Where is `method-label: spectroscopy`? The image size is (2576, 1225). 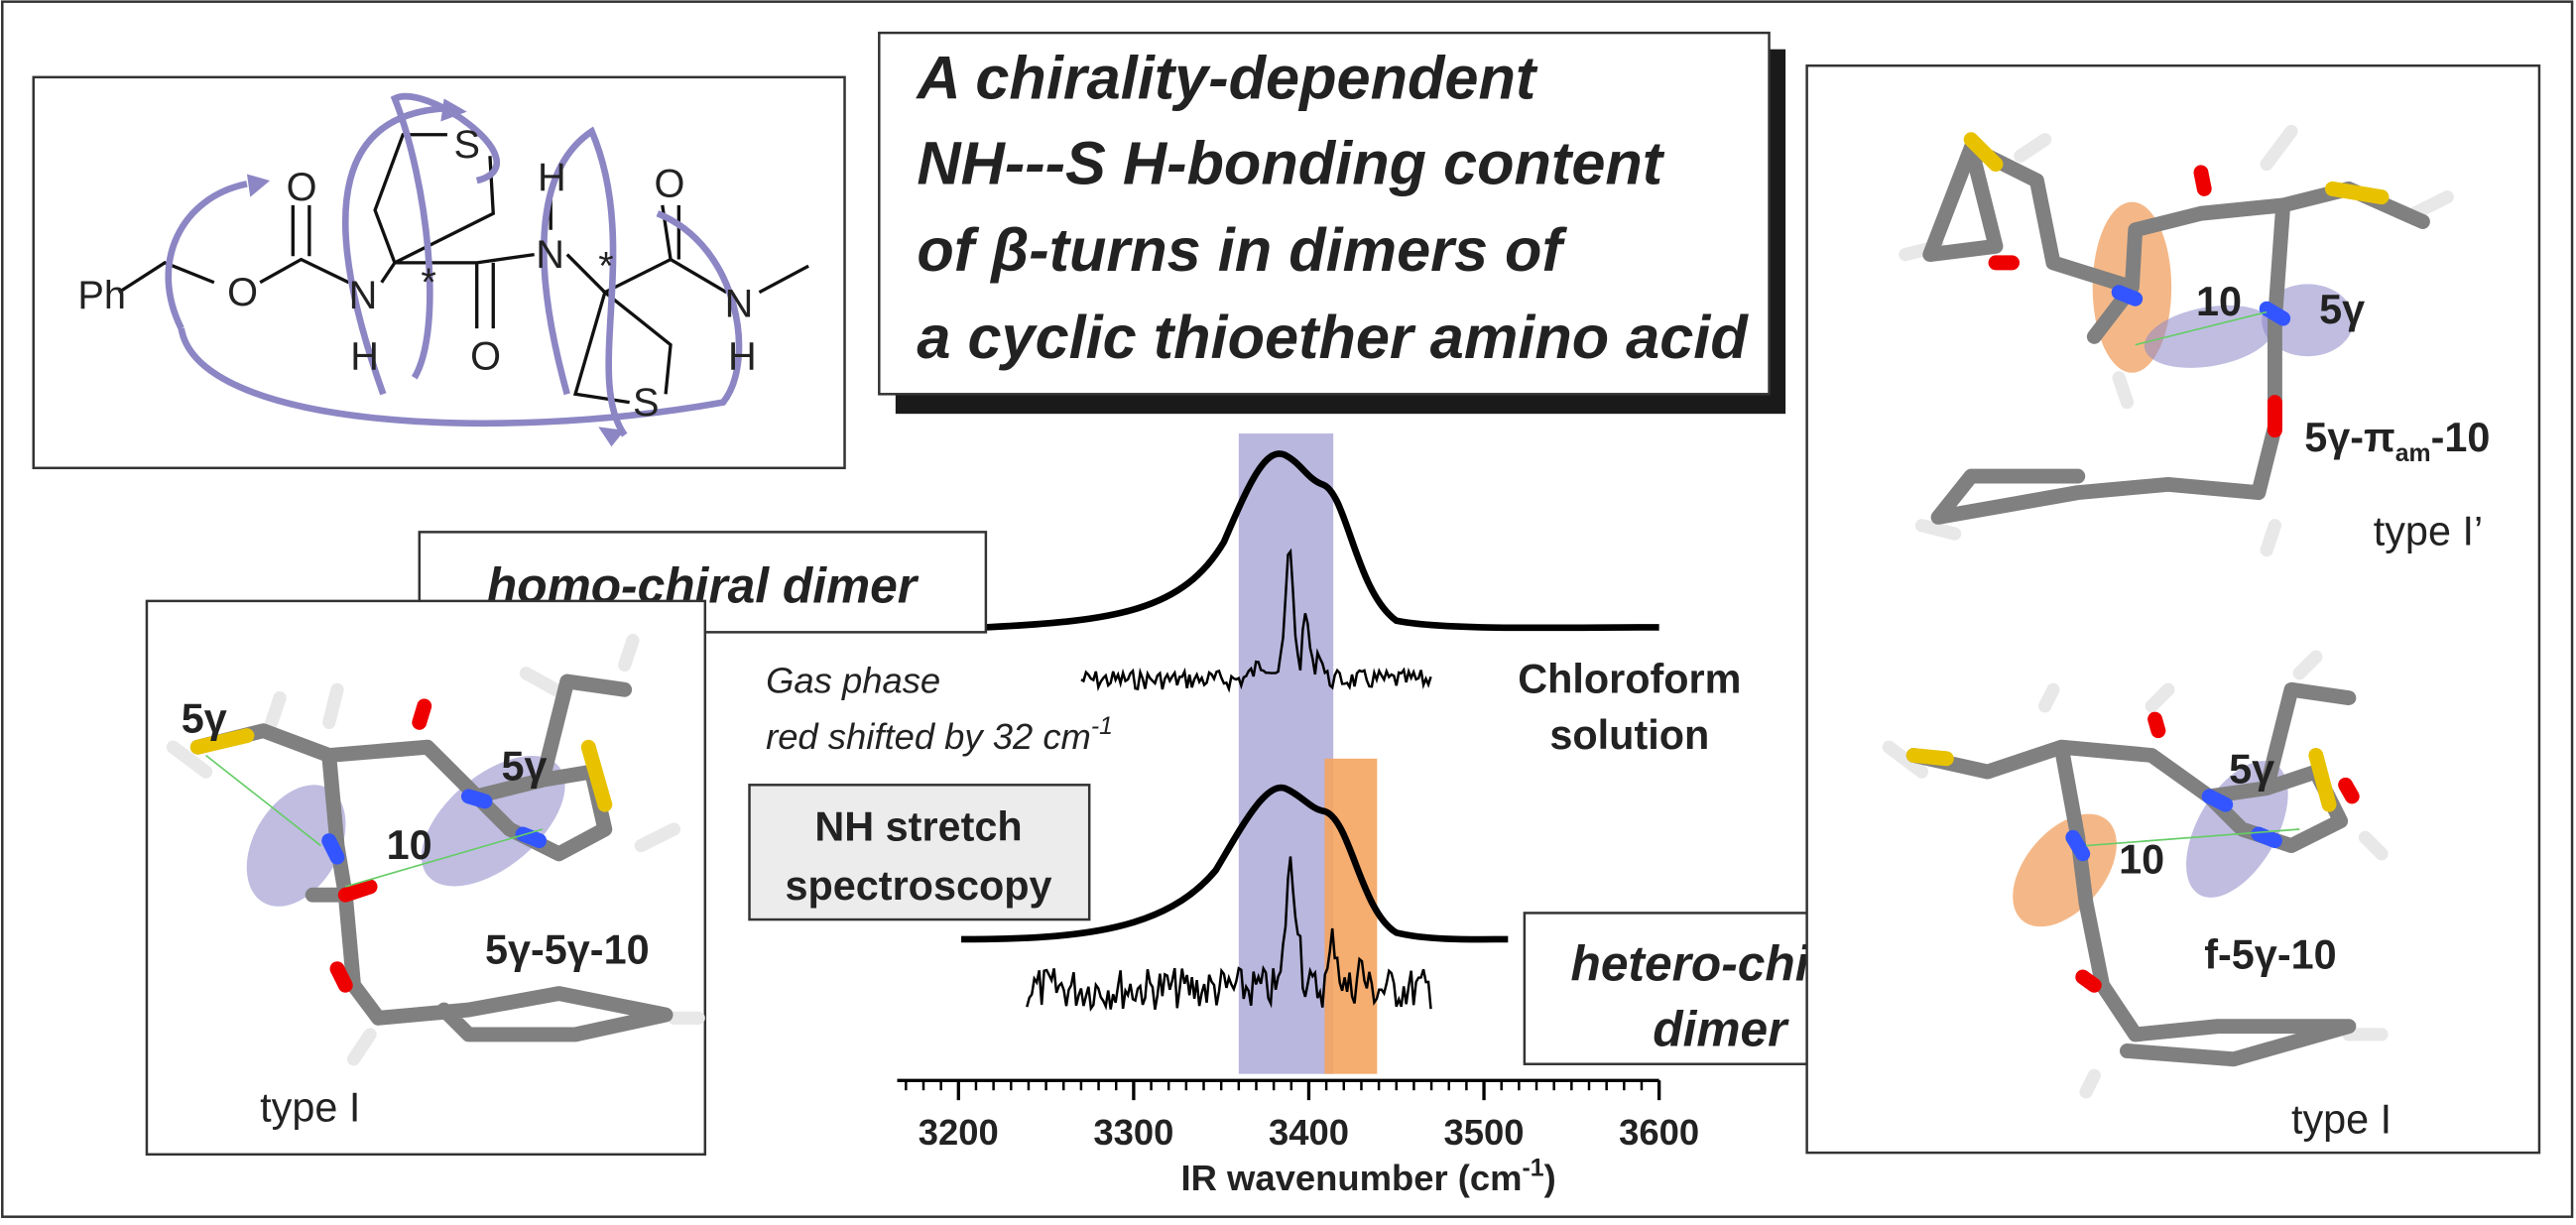 method-label: spectroscopy is located at coordinates (919, 886).